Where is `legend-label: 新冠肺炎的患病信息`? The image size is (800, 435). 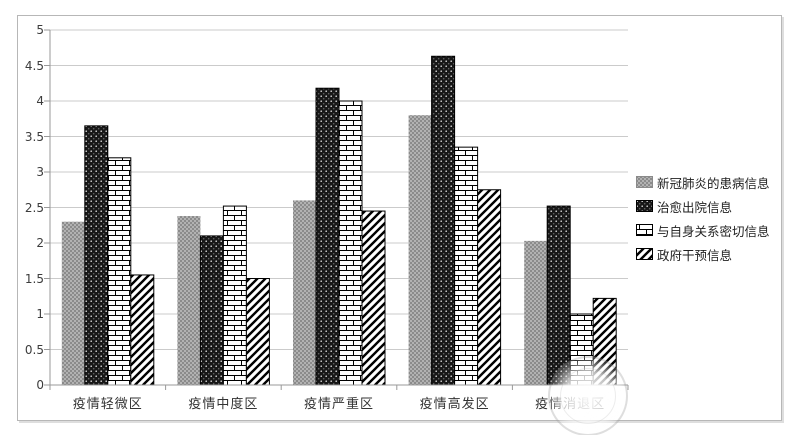 legend-label: 新冠肺炎的患病信息 is located at coordinates (713, 183).